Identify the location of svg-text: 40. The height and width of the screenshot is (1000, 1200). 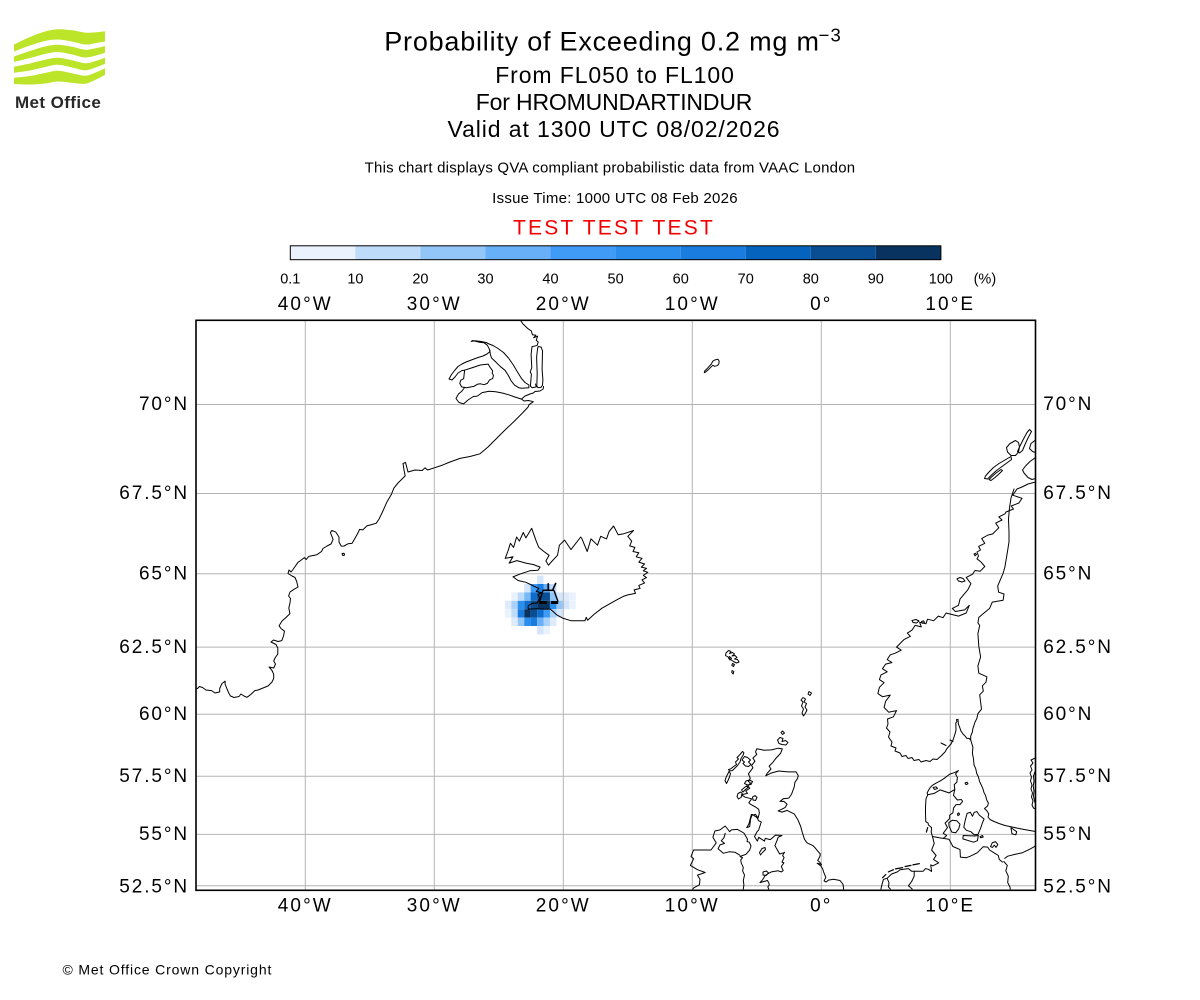
(550, 279).